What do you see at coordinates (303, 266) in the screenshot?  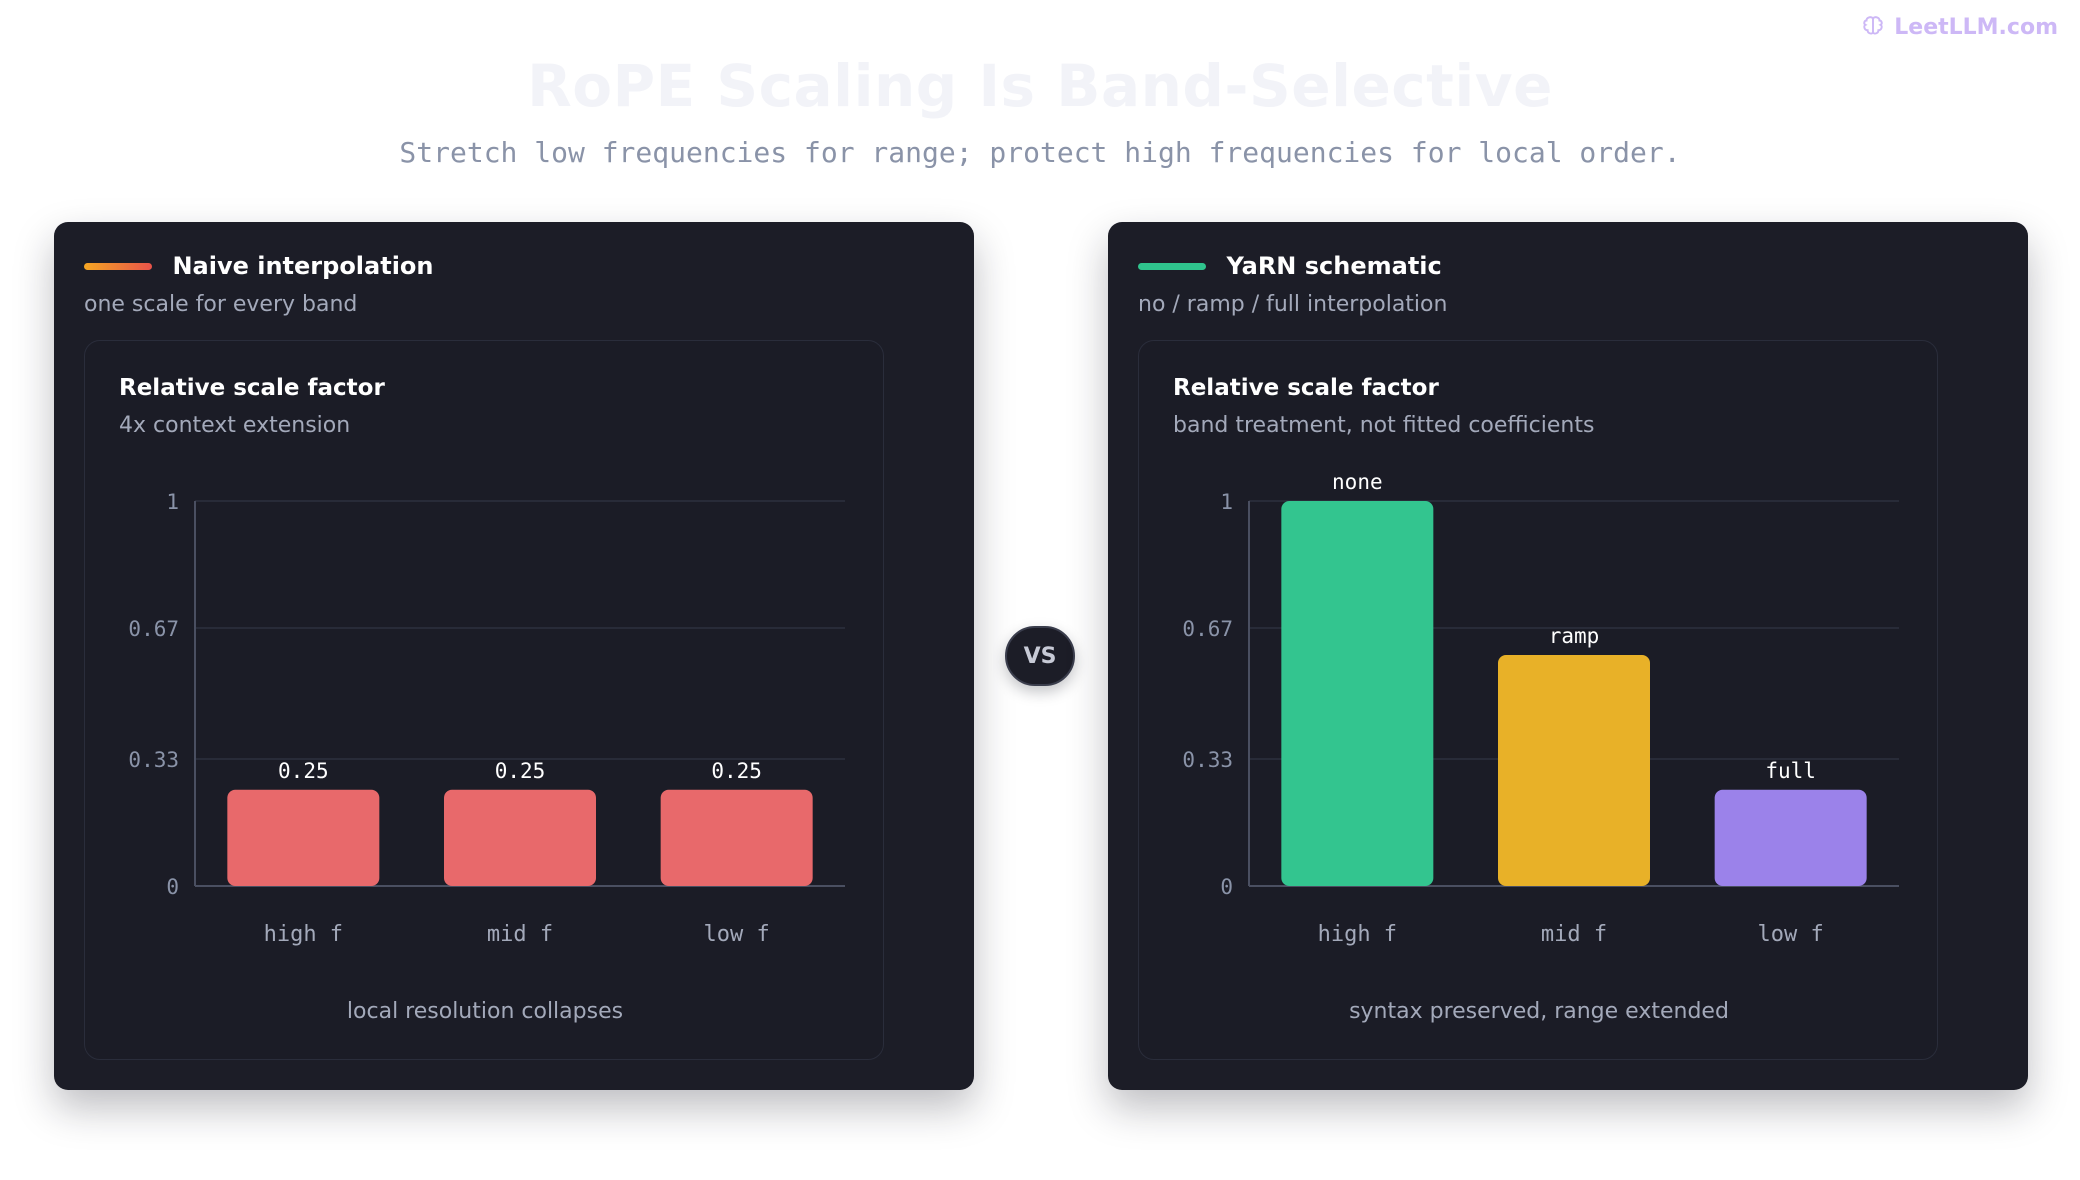 I see `panel-title: Naive interpolation` at bounding box center [303, 266].